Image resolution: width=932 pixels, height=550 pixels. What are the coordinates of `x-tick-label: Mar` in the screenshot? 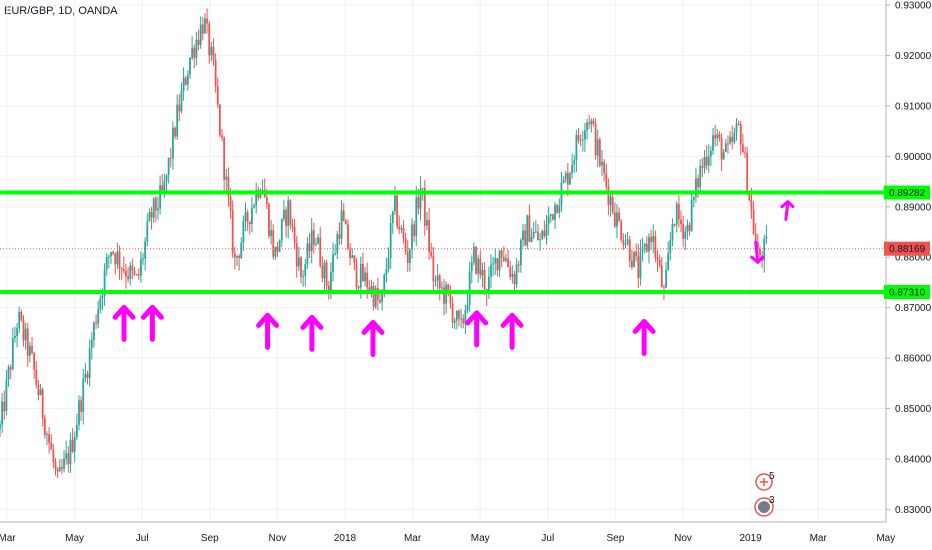 It's located at (819, 538).